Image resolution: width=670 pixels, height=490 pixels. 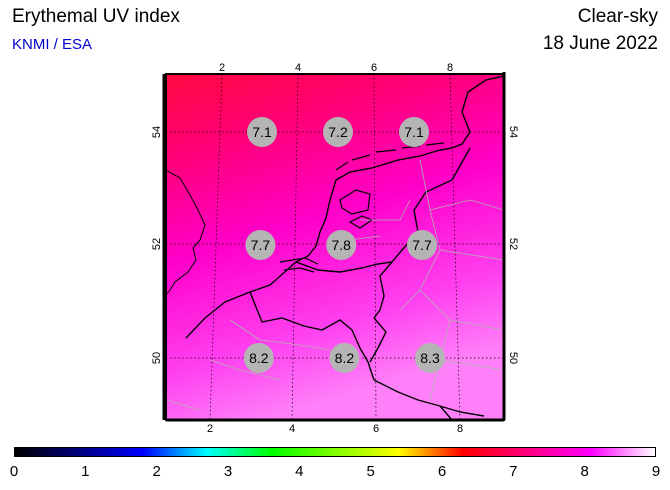 I want to click on lat-label-left-54: 54, so click(x=157, y=132).